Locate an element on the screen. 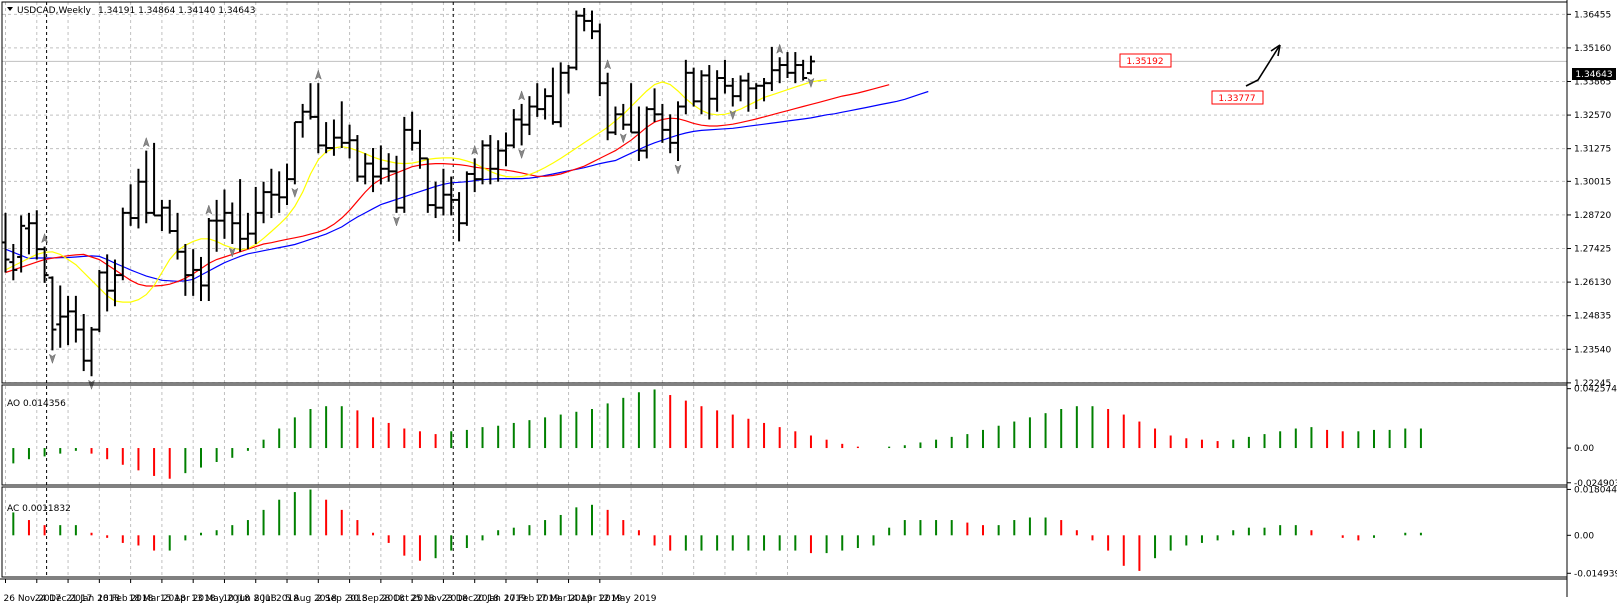  time-tick-label: 18 Feb 2018 is located at coordinates (125, 599).